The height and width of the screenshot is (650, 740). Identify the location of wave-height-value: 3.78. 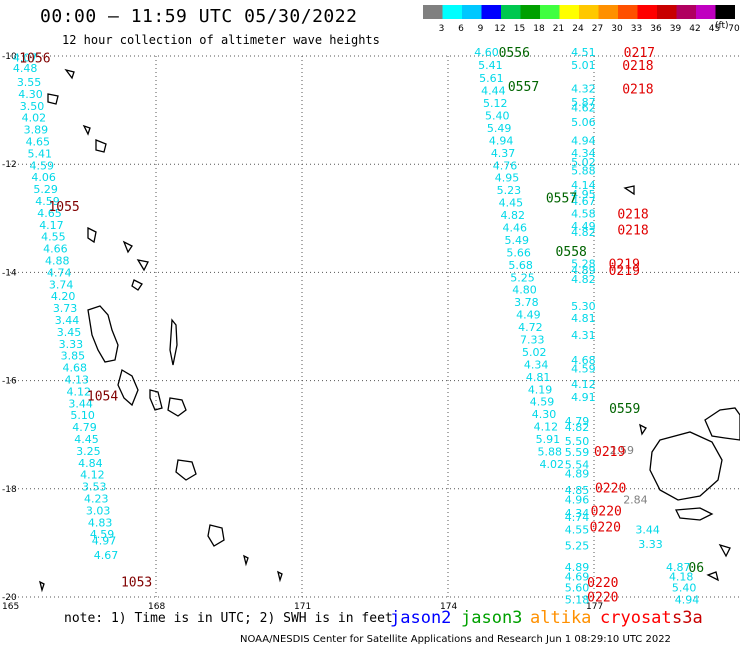
(526, 302).